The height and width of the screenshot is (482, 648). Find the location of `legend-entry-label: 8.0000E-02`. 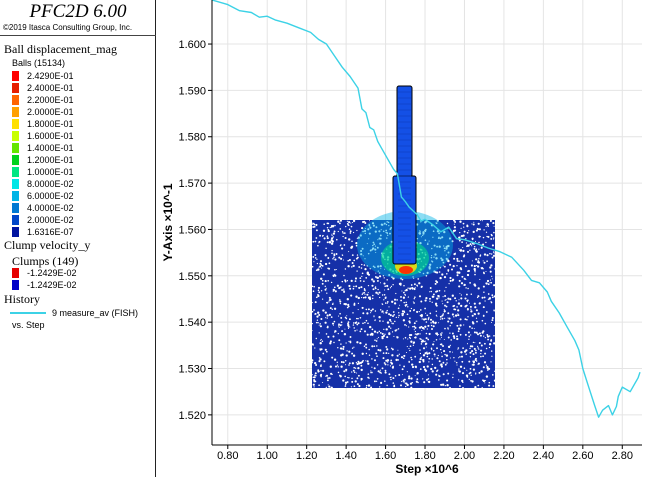

legend-entry-label: 8.0000E-02 is located at coordinates (50, 184).